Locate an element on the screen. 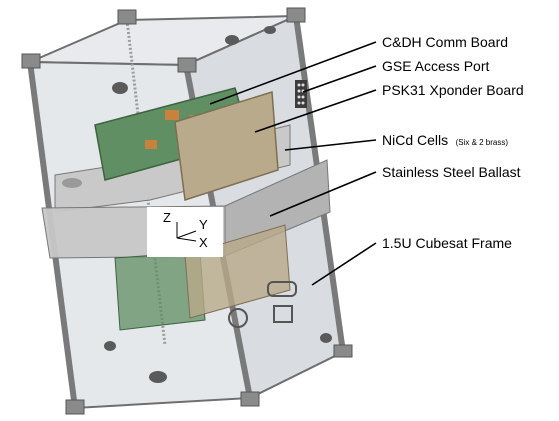 This screenshot has width=559, height=421. axis-x-line is located at coordinates (186, 239).